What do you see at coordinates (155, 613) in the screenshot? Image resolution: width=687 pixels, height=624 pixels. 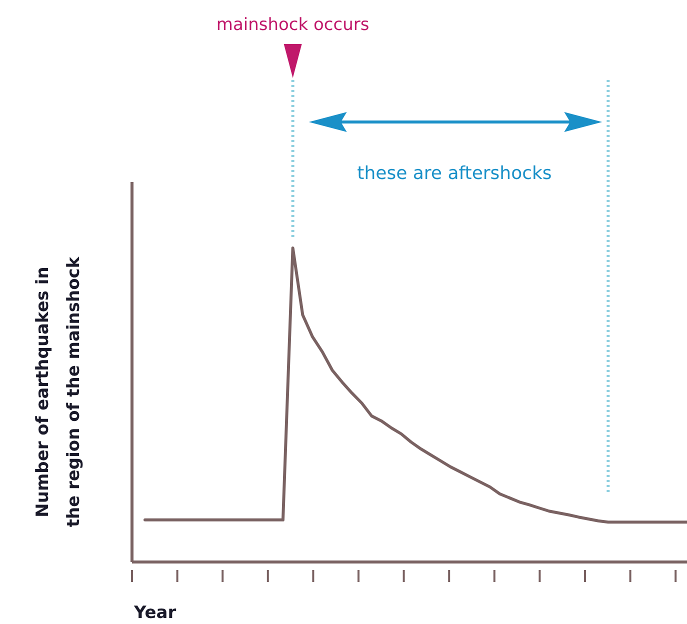 I see `x-axis-title: Year` at bounding box center [155, 613].